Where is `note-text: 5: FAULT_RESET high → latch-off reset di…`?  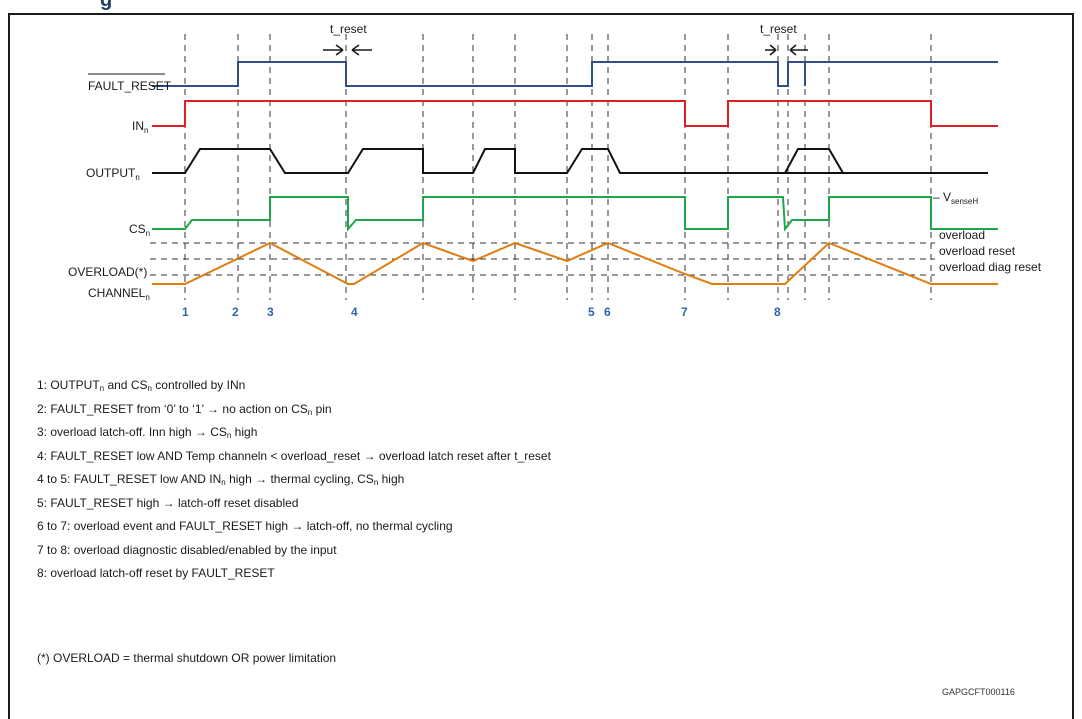
note-text: 5: FAULT_RESET high → latch-off reset di… is located at coordinates (168, 502).